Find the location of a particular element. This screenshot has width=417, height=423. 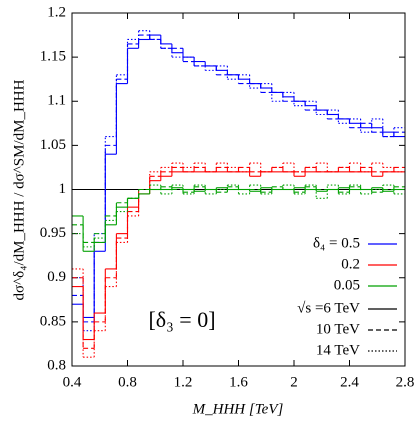

y-axis-label: dσ^δ₄/dM_HHH / dσ^SM/dM_HHH is located at coordinates (19, 189).